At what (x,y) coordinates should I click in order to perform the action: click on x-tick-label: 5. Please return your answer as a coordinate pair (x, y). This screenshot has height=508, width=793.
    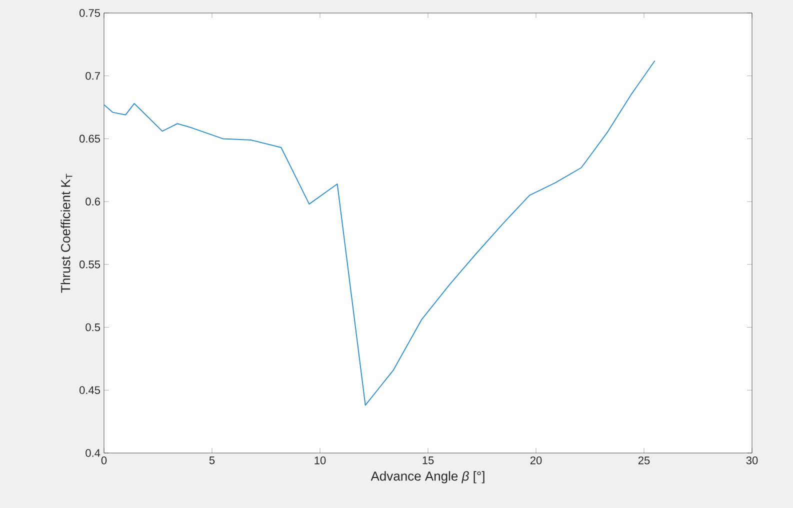
    Looking at the image, I should click on (212, 460).